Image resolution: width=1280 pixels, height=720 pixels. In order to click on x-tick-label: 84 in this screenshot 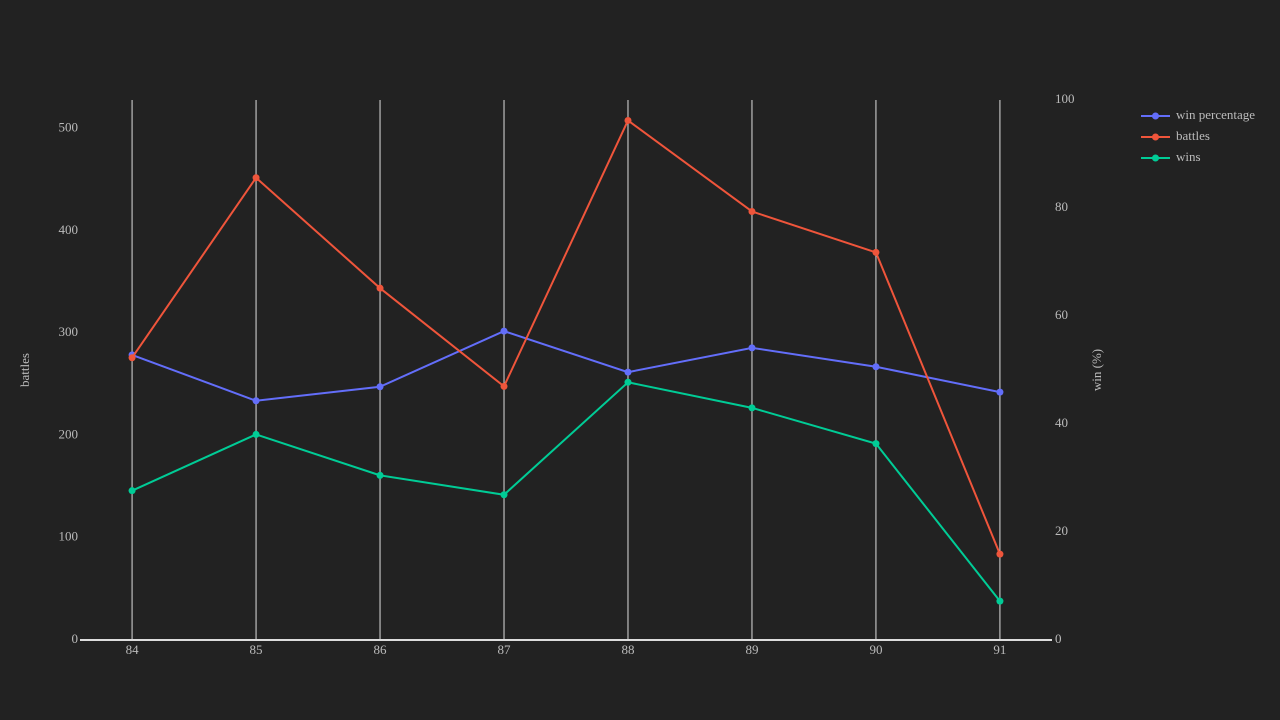, I will do `click(133, 649)`.